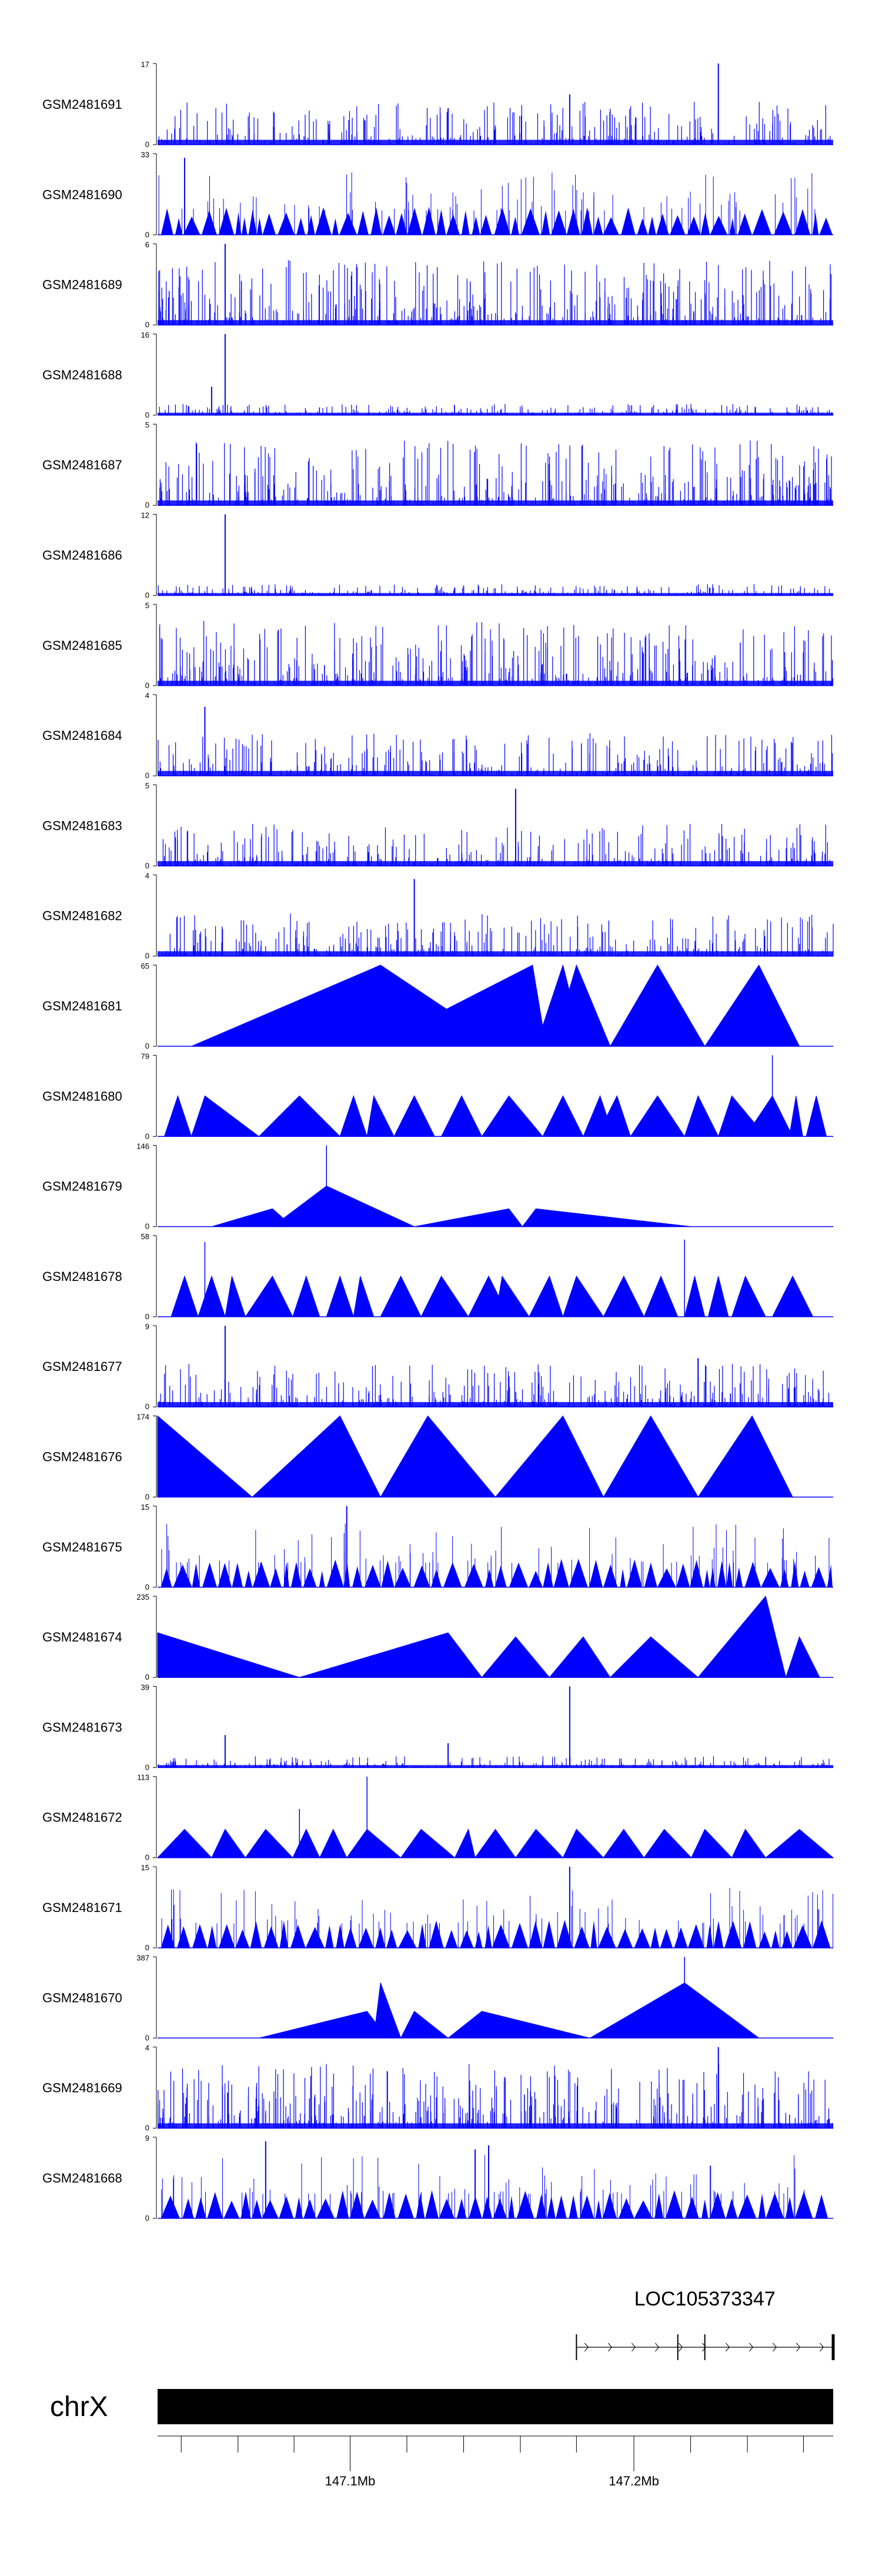  What do you see at coordinates (437, 1457) in the screenshot?
I see `track-GSM2481676: GSM2481676 174 0` at bounding box center [437, 1457].